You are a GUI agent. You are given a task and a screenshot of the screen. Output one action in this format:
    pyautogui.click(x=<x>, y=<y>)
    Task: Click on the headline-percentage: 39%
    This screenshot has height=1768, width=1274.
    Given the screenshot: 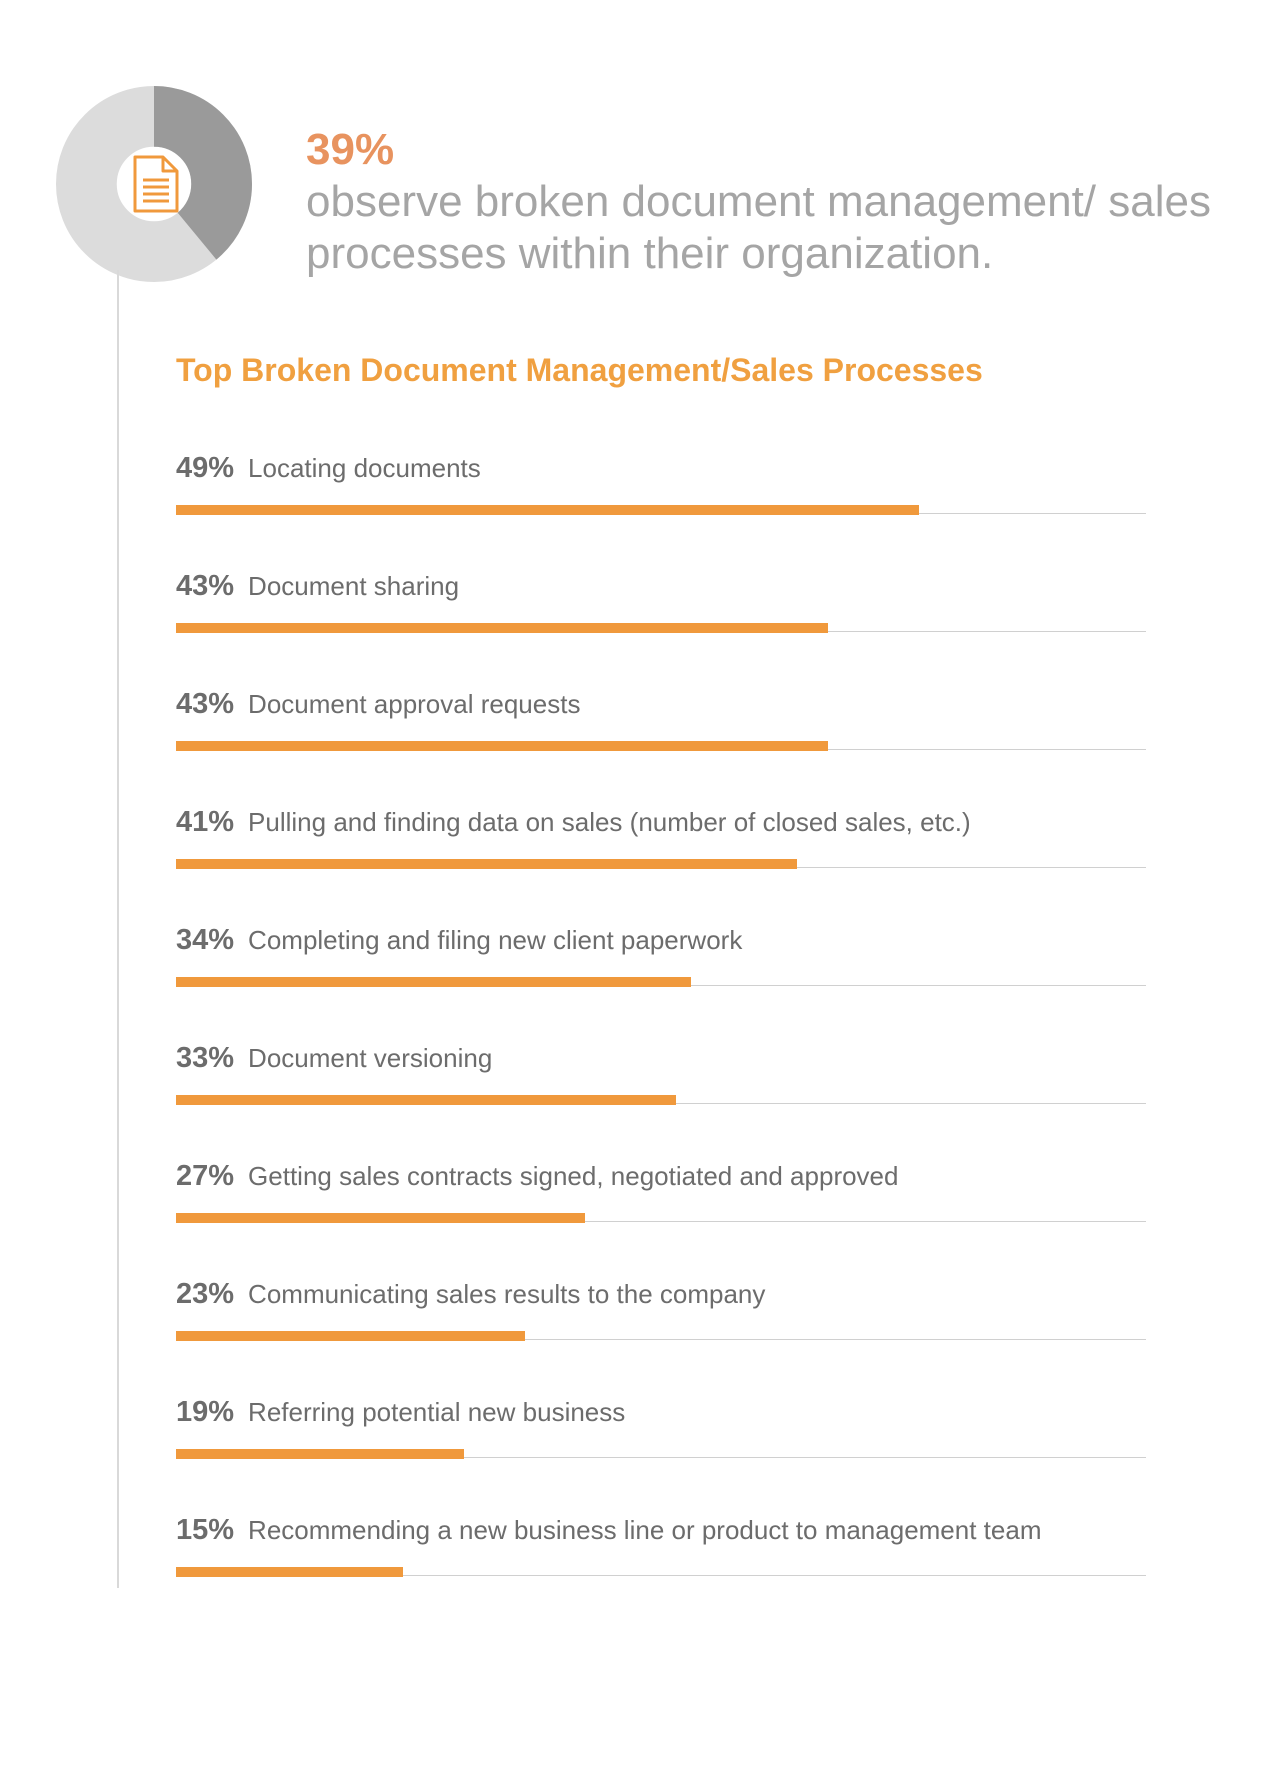 What is the action you would take?
    pyautogui.click(x=350, y=149)
    